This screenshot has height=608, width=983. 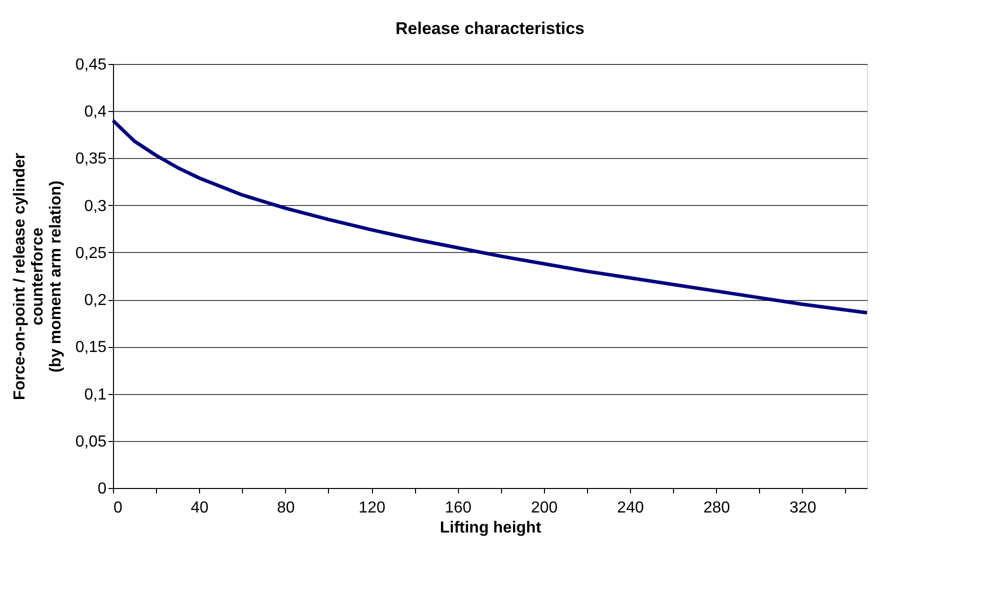 I want to click on y-tick-label: 0,4, so click(x=95, y=112).